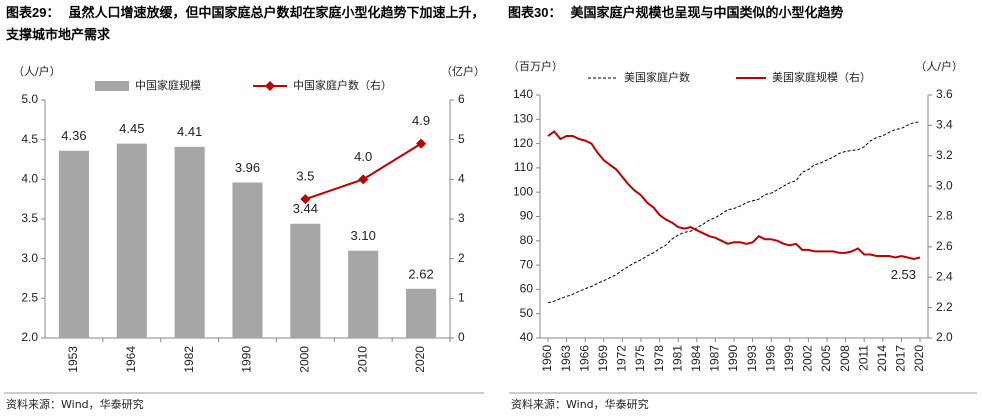 The image size is (983, 416). I want to click on x-tick-label: 1984, so click(696, 358).